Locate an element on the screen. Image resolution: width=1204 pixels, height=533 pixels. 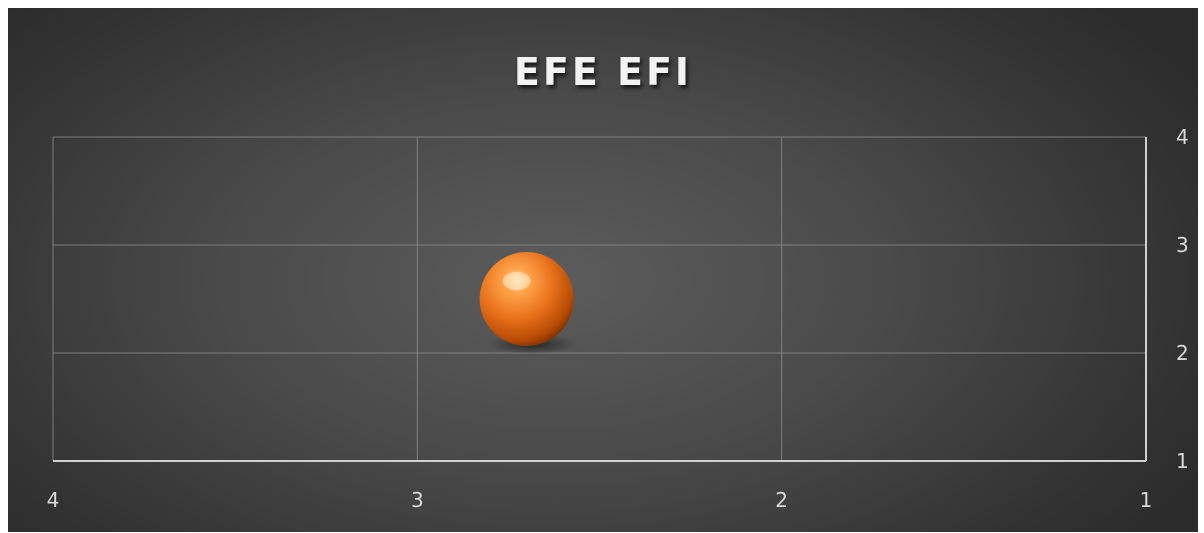
y-tick-label: 3 is located at coordinates (1182, 245).